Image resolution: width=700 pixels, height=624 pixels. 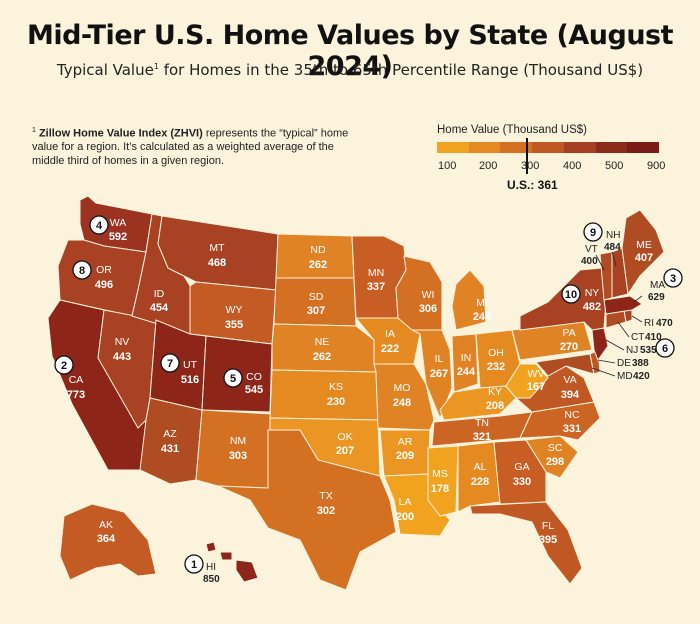 What do you see at coordinates (234, 449) in the screenshot?
I see `state-NM` at bounding box center [234, 449].